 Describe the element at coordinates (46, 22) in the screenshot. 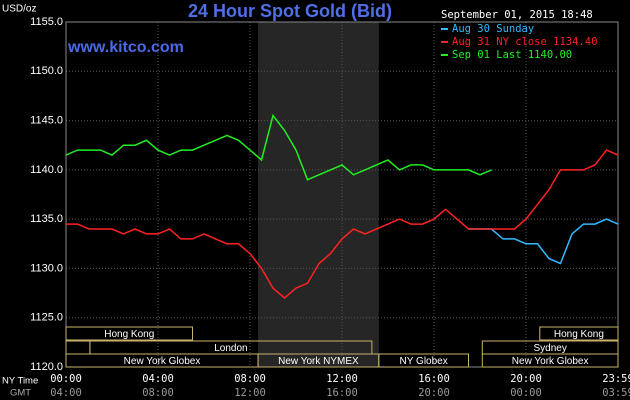

I see `y-tick-label: 1155.0` at that location.